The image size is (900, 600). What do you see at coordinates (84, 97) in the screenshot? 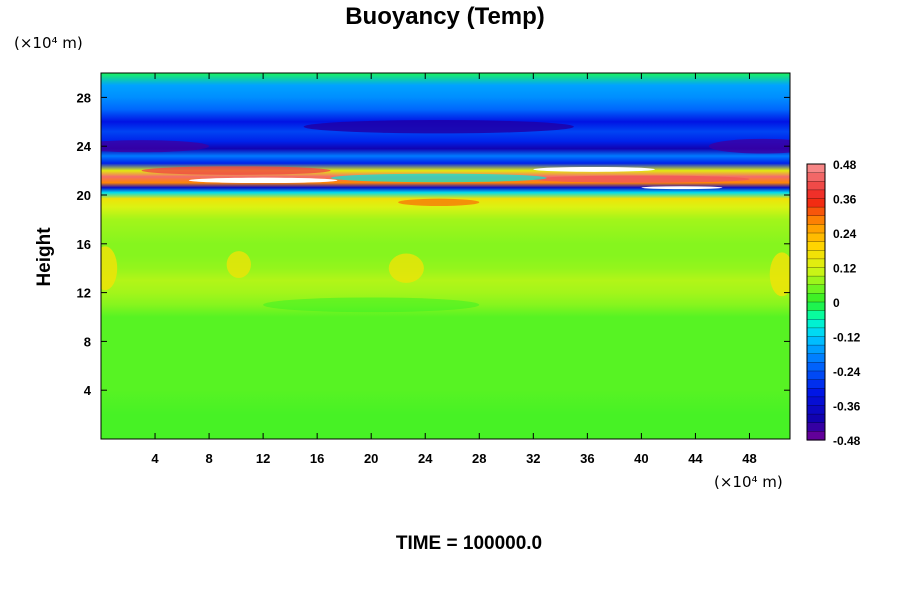
I see `y-tick-label: 28` at bounding box center [84, 97].